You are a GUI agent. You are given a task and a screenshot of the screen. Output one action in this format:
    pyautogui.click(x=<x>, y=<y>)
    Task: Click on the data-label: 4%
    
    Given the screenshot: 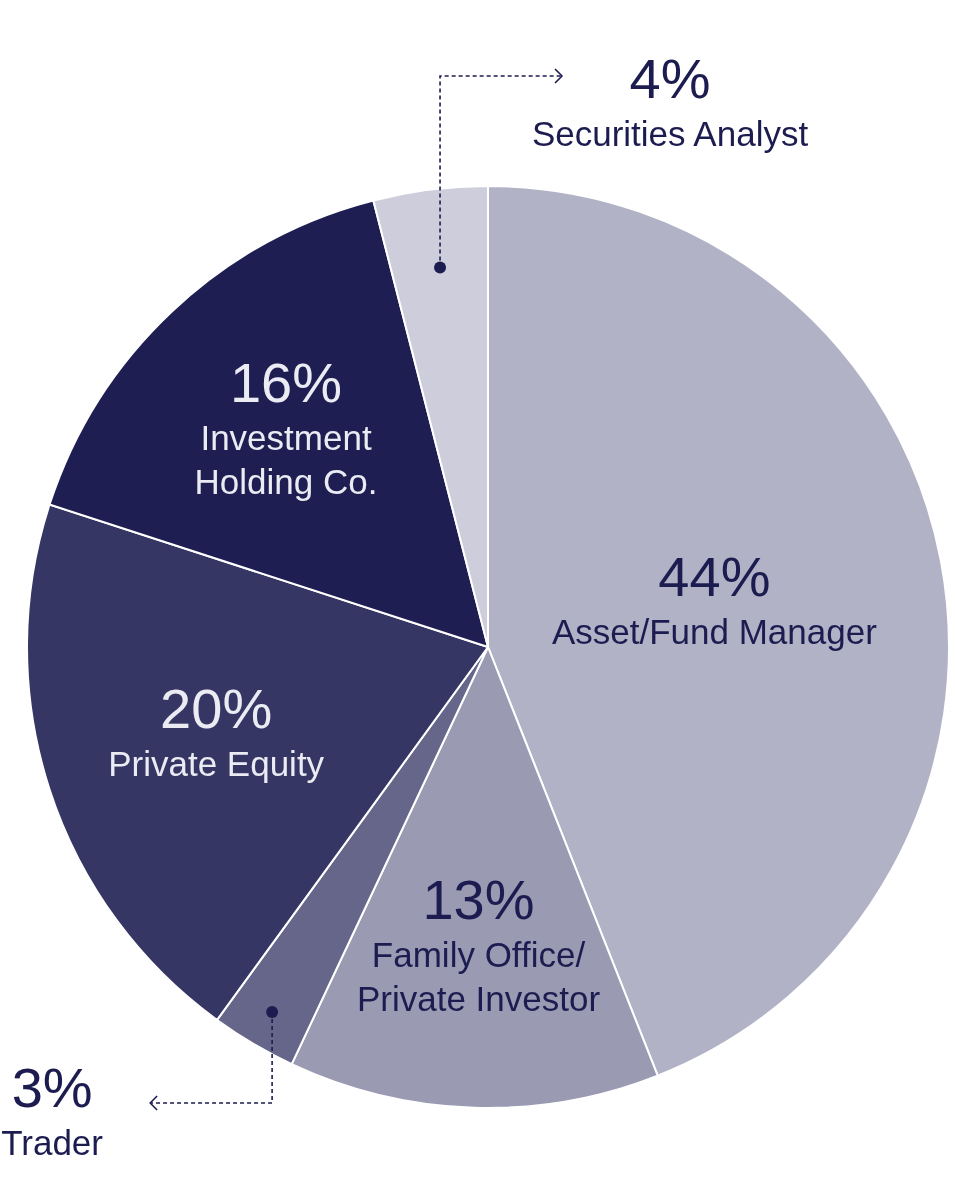 What is the action you would take?
    pyautogui.click(x=670, y=78)
    